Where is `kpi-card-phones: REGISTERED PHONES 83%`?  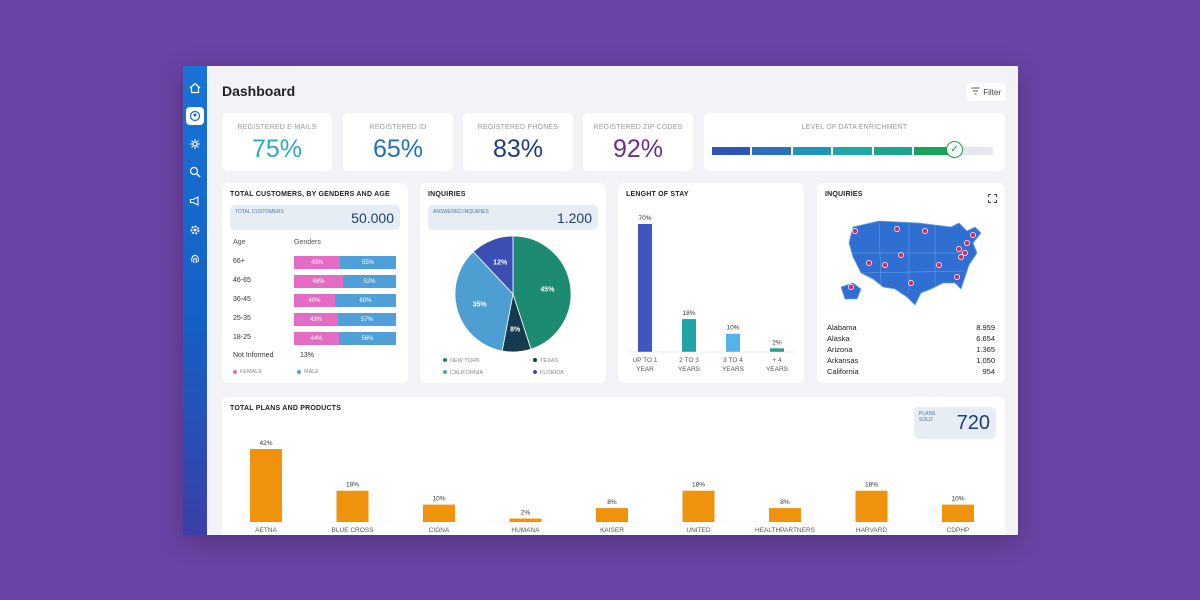 kpi-card-phones: REGISTERED PHONES 83% is located at coordinates (518, 142).